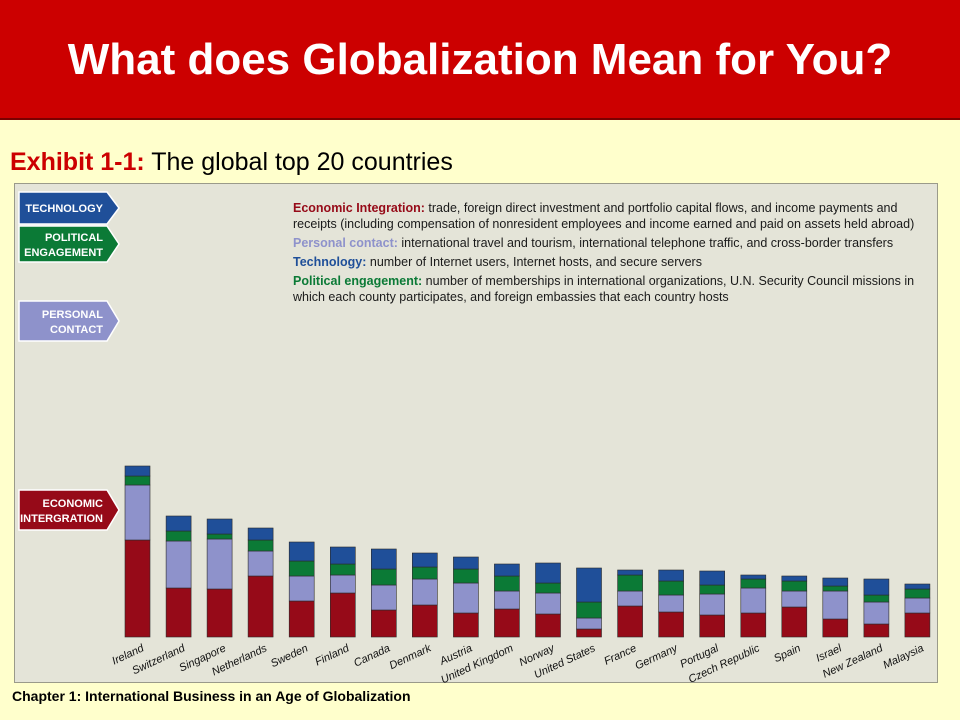 The height and width of the screenshot is (720, 960). I want to click on x-tick-label: Sweden, so click(289, 656).